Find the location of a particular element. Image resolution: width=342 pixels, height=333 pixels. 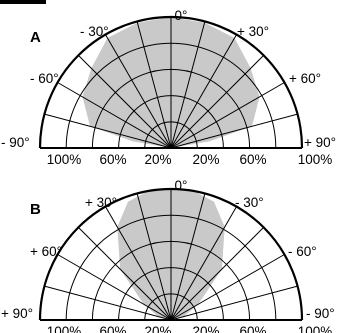

angle-label-upper-right: - 30° is located at coordinates (249, 202).